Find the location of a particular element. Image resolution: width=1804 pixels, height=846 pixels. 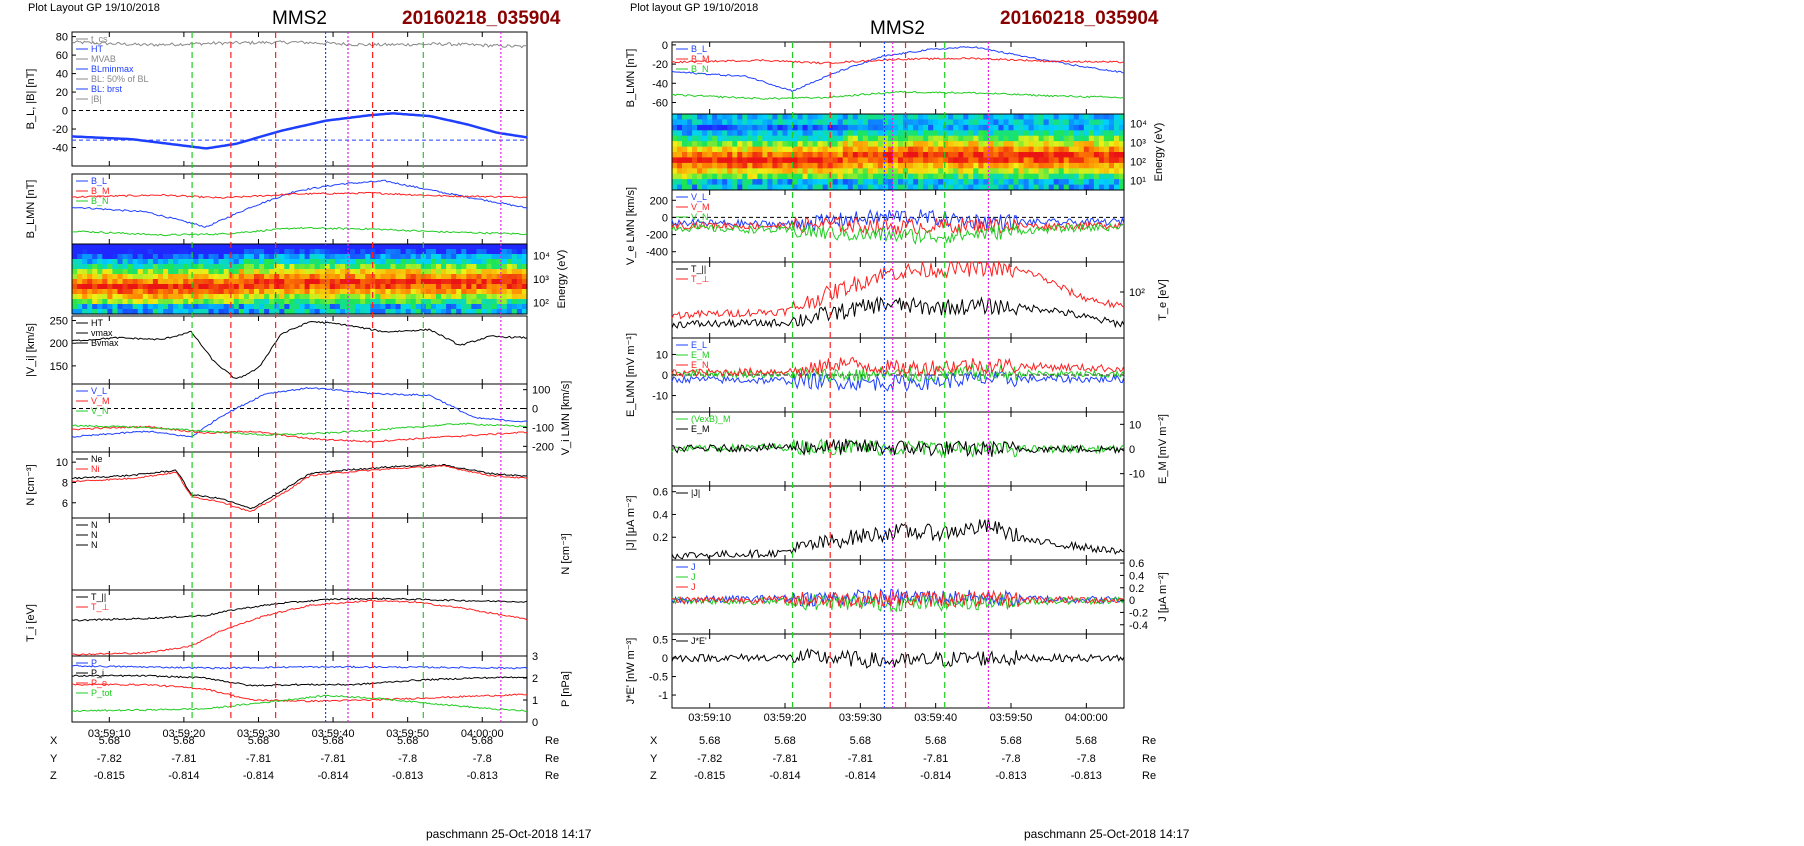

panel-R9 is located at coordinates (898, 671).